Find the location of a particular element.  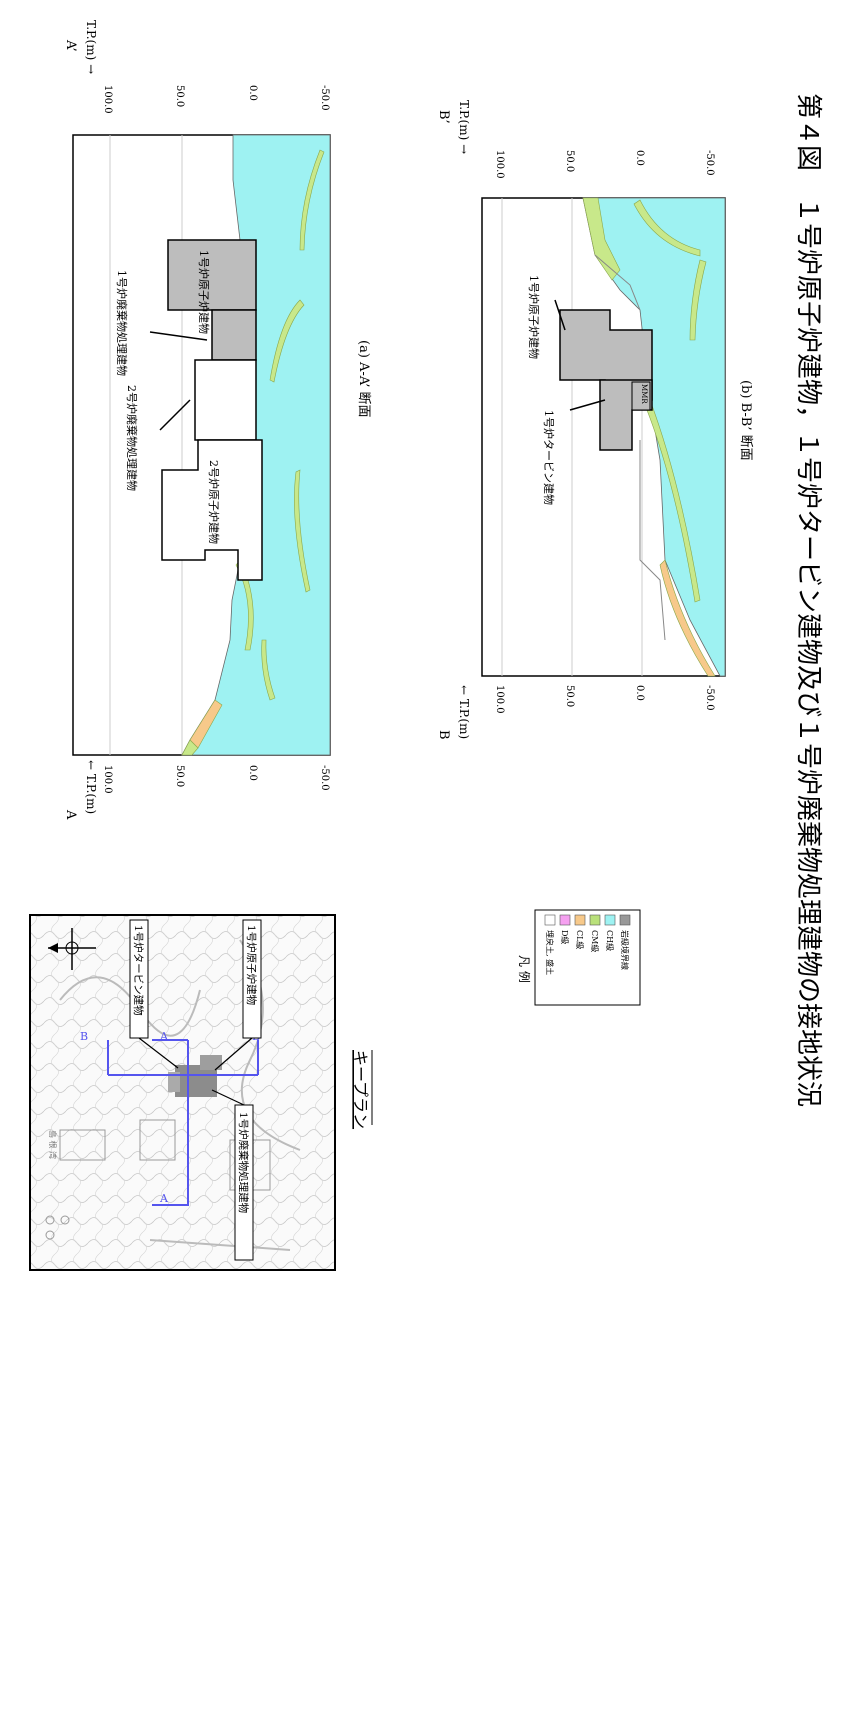

legend-item-label: CM級 is located at coordinates (595, 941).